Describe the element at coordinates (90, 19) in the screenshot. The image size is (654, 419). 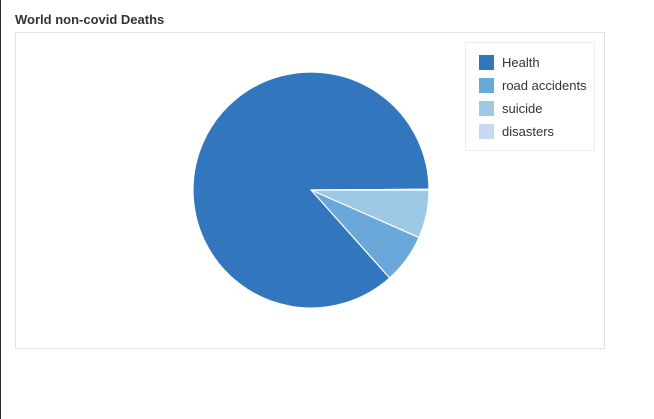
I see `chart-title: World non-covid Deaths` at that location.